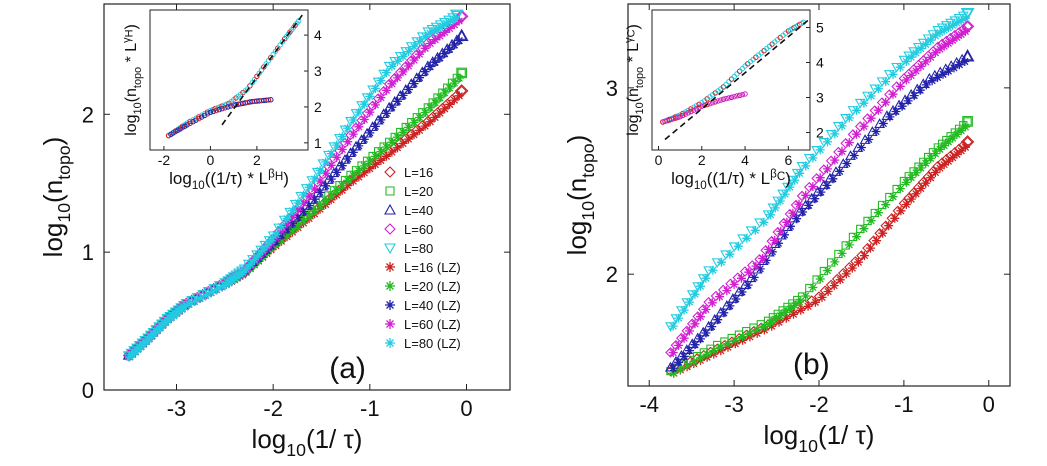 This screenshot has height=466, width=1047. Describe the element at coordinates (432, 343) in the screenshot. I see `legend-entry: L=80 (LZ)` at that location.